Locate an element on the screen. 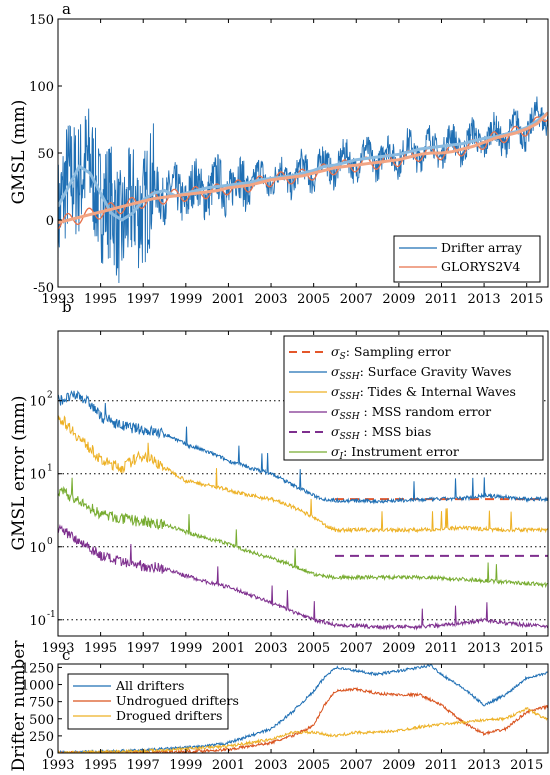 The image size is (550, 775). legend-label-mss_random: σSSH : MSS random error is located at coordinates (411, 413).